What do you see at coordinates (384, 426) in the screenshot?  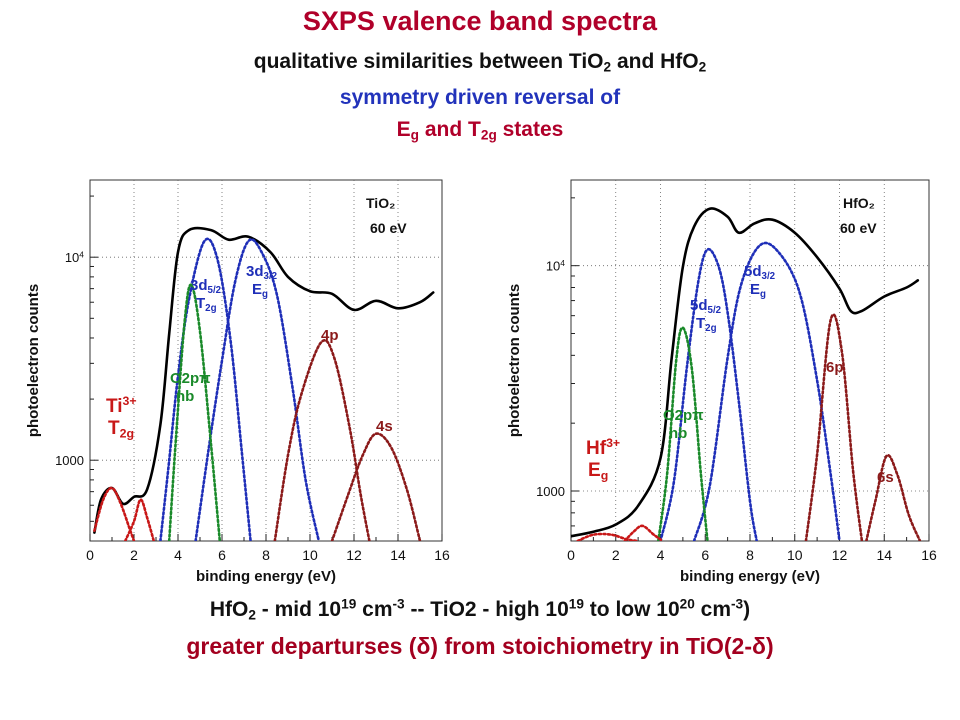 I see `annotation-label: 4s` at bounding box center [384, 426].